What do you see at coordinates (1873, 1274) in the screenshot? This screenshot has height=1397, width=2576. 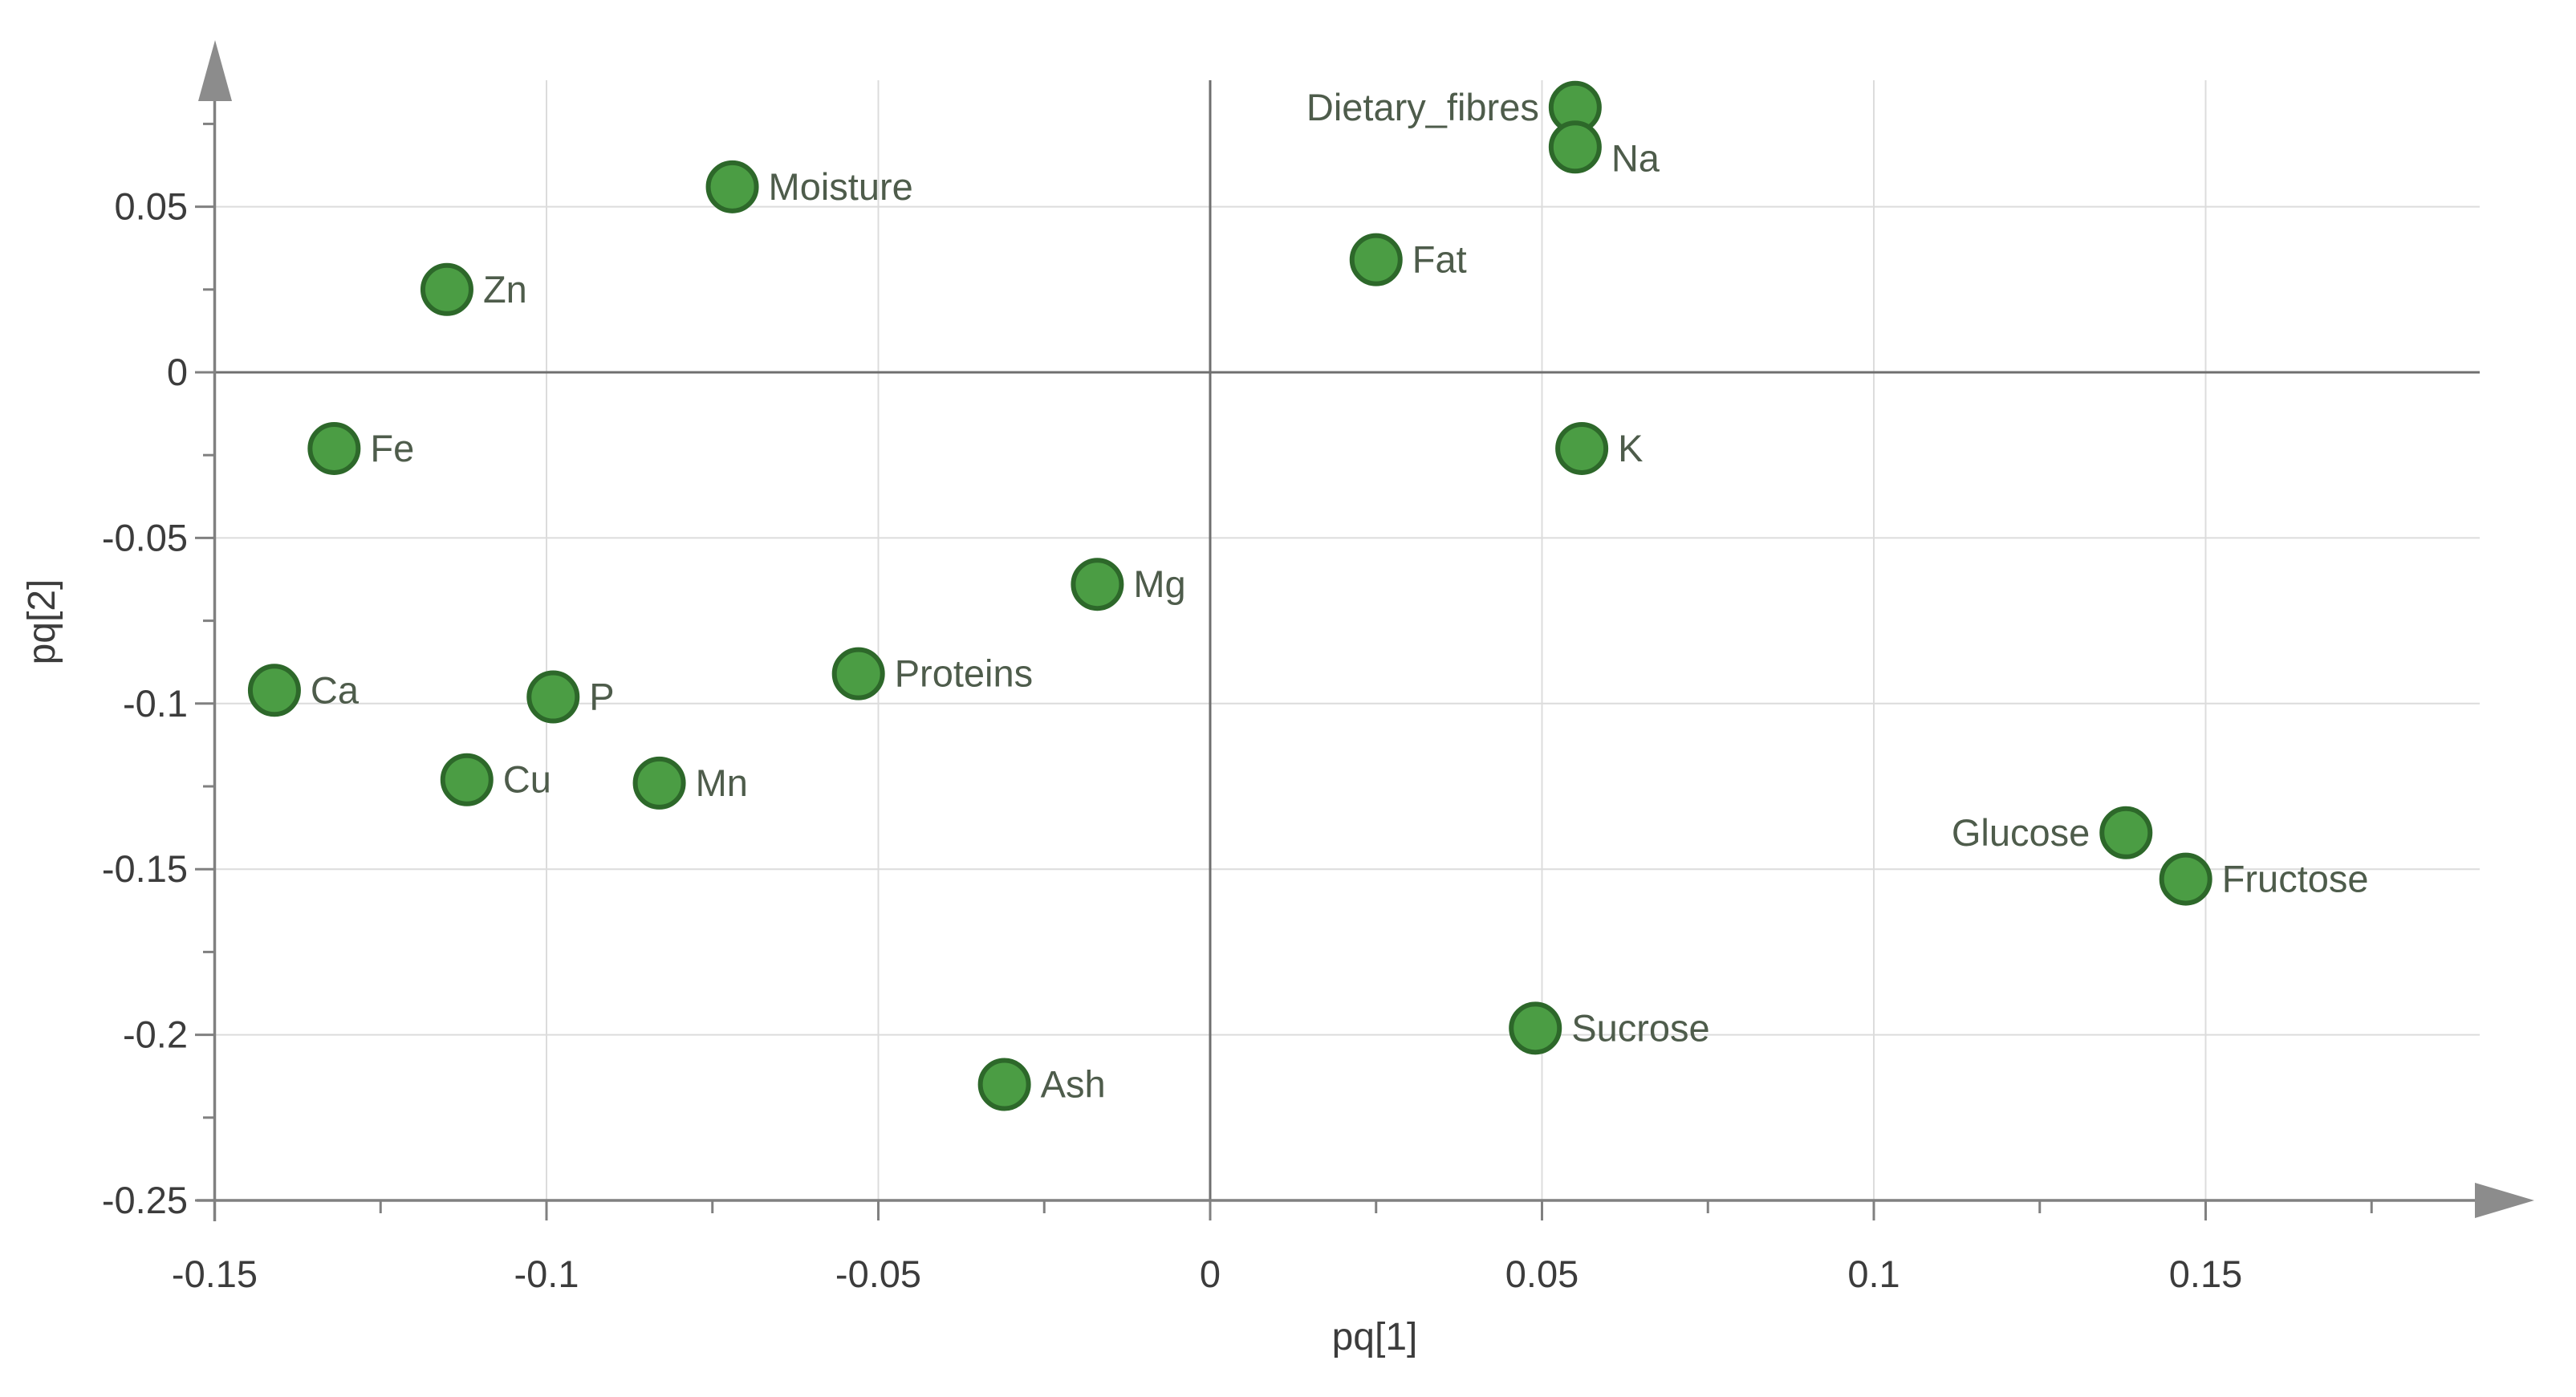 I see `x-tick-label: 0.1` at bounding box center [1873, 1274].